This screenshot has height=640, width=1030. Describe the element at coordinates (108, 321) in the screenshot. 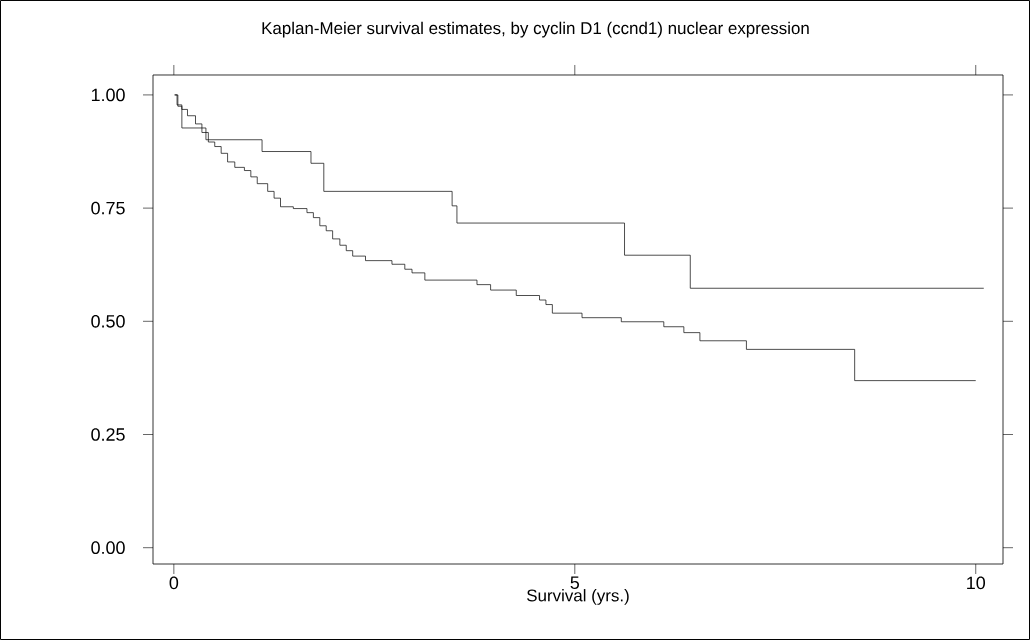

I see `y-tick-label: 0.50` at that location.